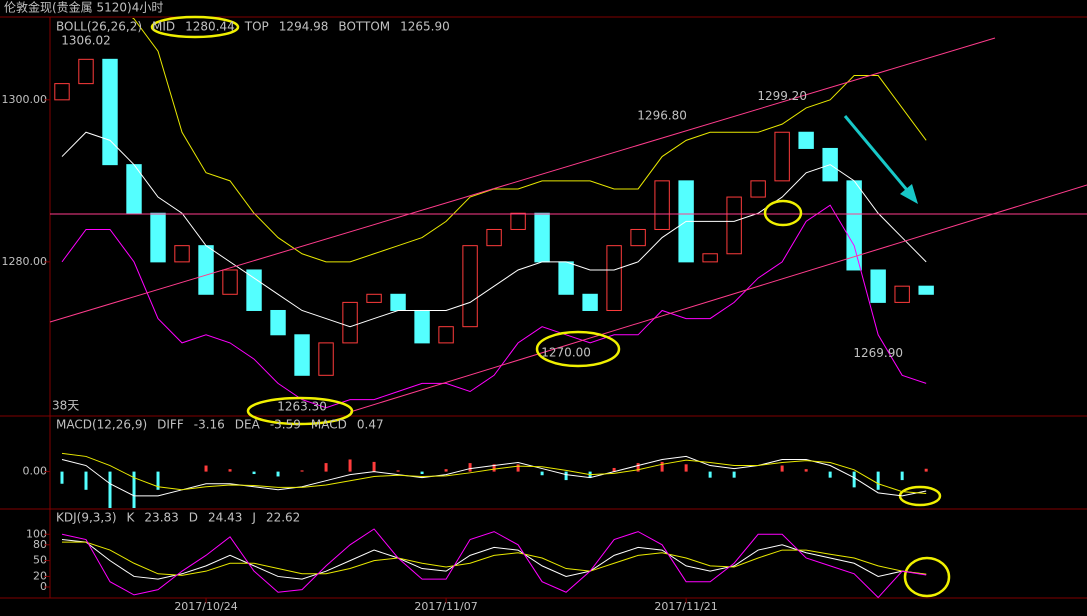  I want to click on y-tick-label: 1280.00, so click(25, 261).